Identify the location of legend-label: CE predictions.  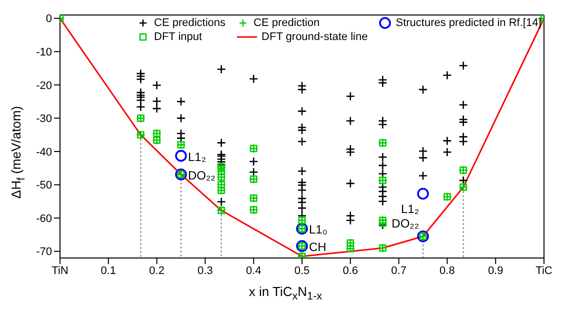
(190, 23).